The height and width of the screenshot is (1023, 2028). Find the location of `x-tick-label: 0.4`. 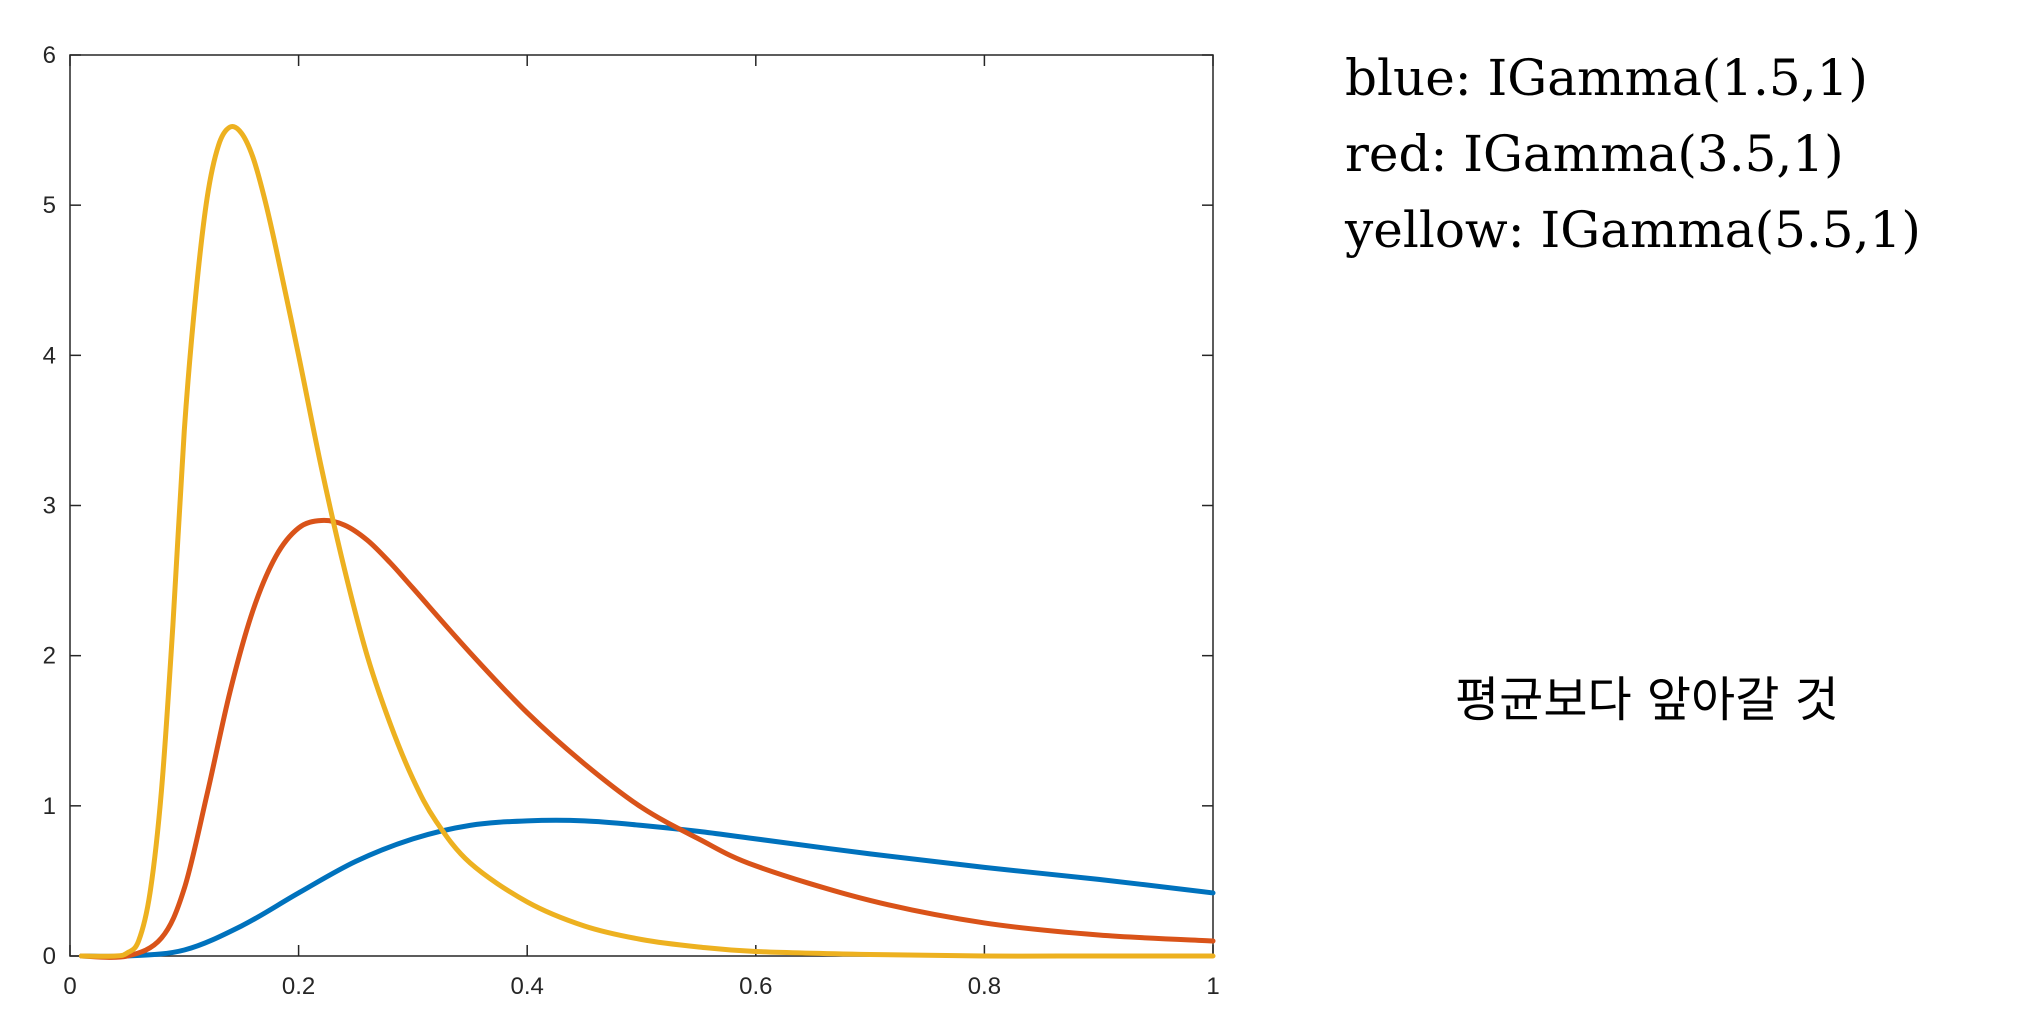

x-tick-label: 0.4 is located at coordinates (527, 986).